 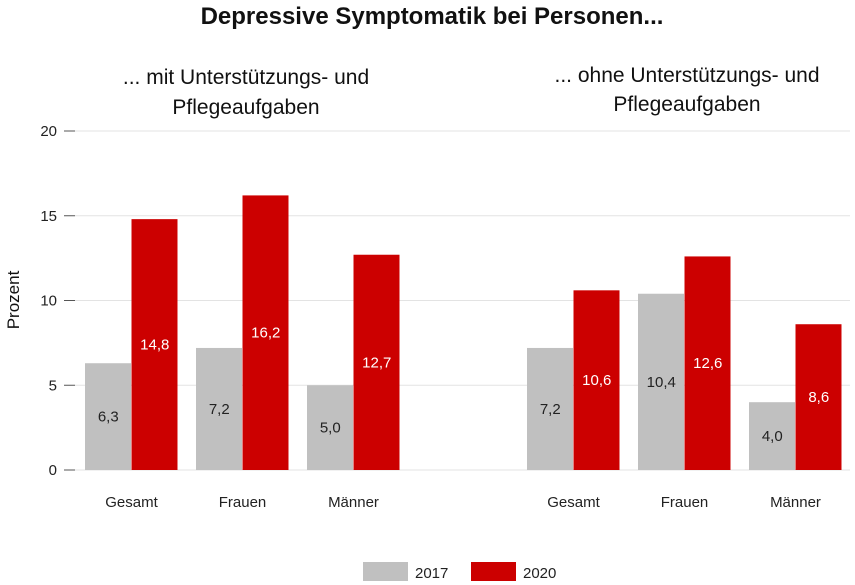 I want to click on value-label: 16,2, so click(x=265, y=333).